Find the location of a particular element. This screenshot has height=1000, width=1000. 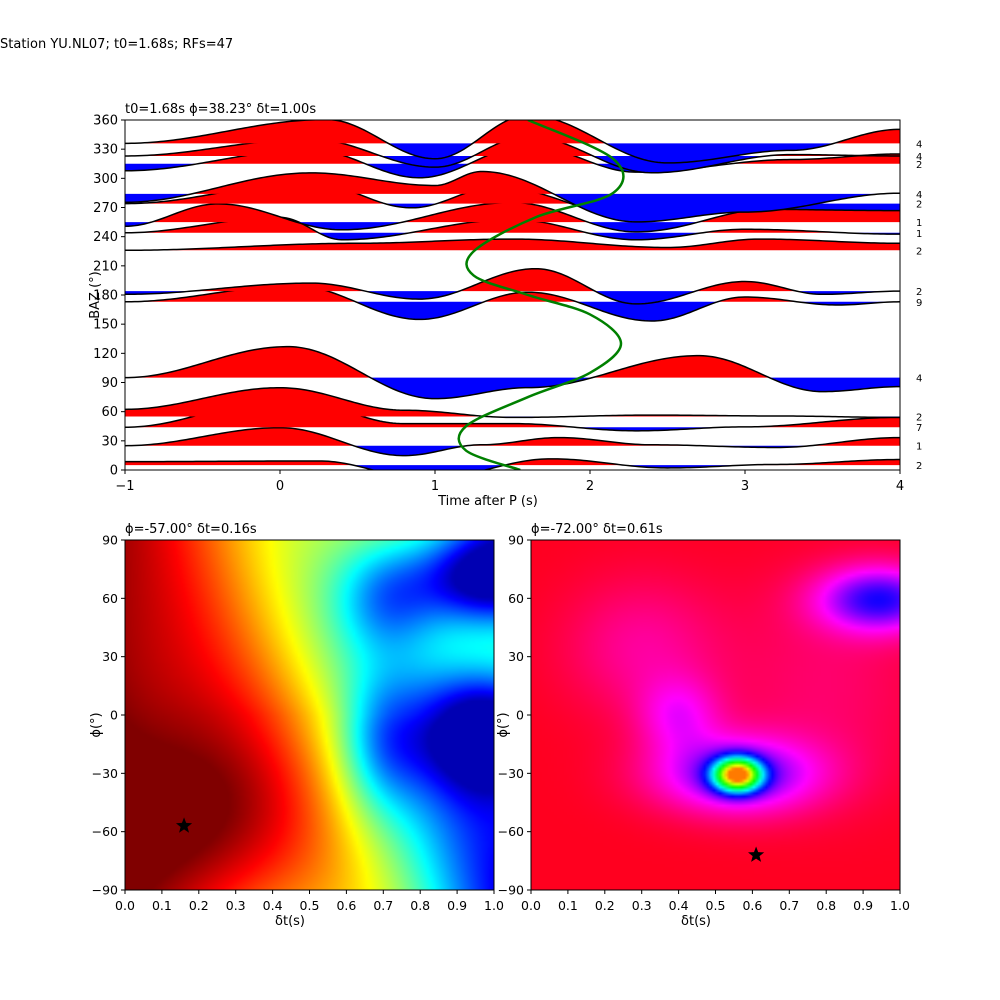

grid-search-left-x-ticks: 0.0 0.1 0.2 0.3 0.4 0.5 0.6 0.7 0.8 0.9 1.0 is located at coordinates (309, 901).